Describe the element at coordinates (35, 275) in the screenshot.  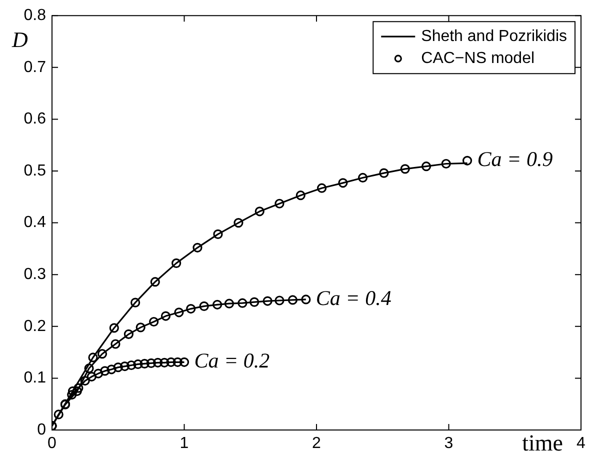
I see `y-tick-label: 0.3` at that location.